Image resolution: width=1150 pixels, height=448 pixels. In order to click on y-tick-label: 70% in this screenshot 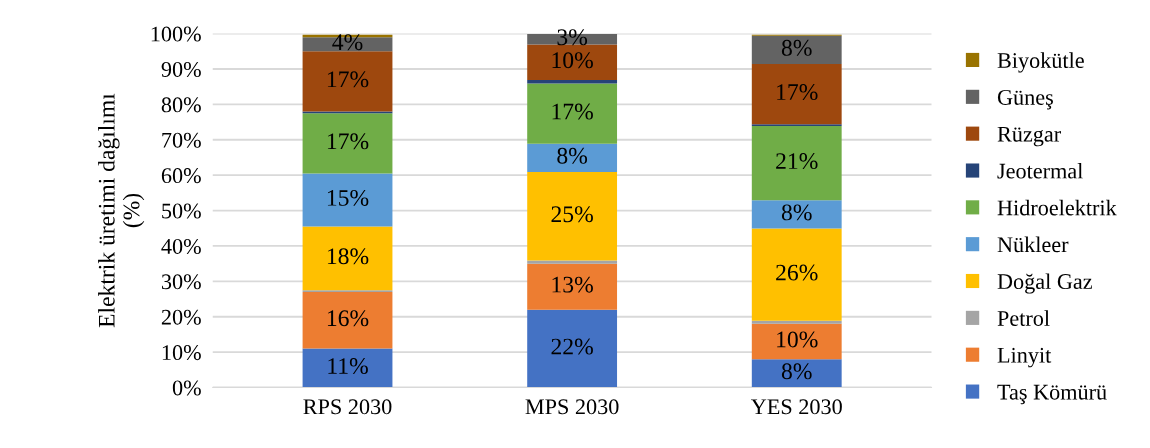, I will do `click(181, 140)`.